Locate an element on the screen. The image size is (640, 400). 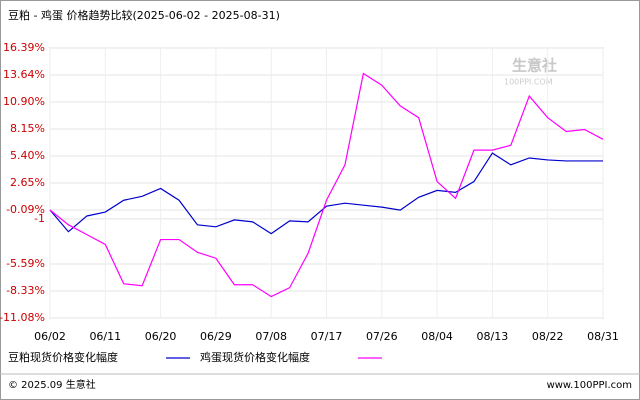
y-tick-label: -1 is located at coordinates (39, 218).